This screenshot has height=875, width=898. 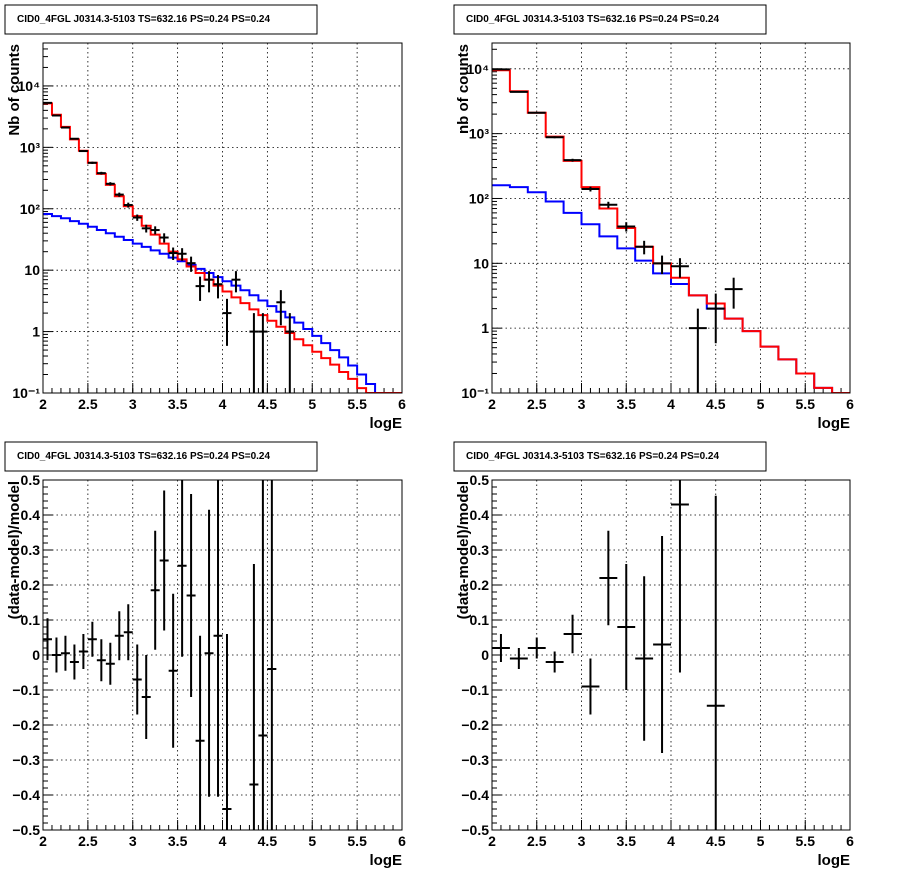 What do you see at coordinates (480, 620) in the screenshot?
I see `y-tick-label: 0.1` at bounding box center [480, 620].